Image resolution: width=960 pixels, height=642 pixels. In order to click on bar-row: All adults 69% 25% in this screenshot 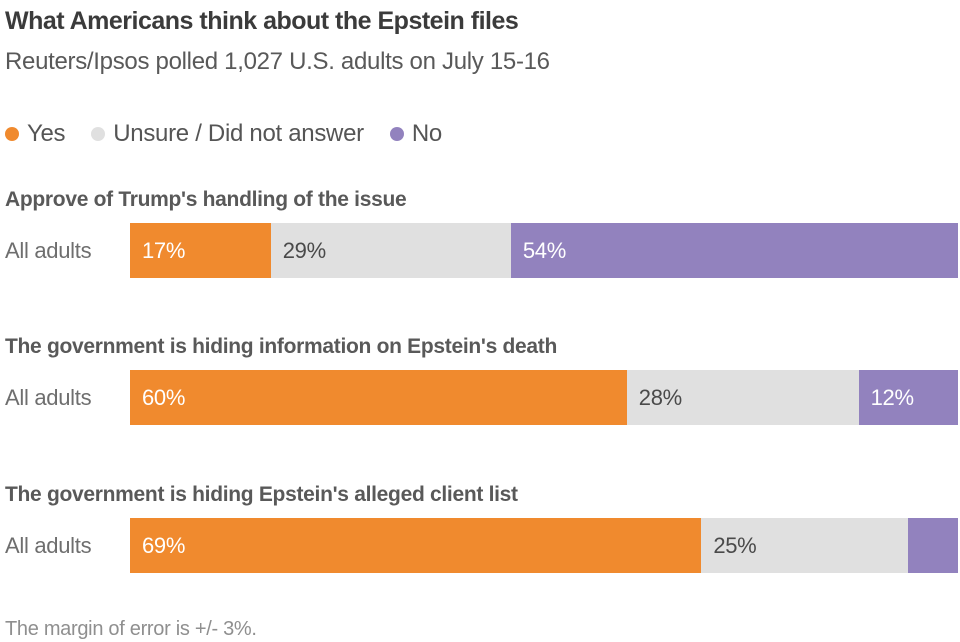, I will do `click(481, 545)`.